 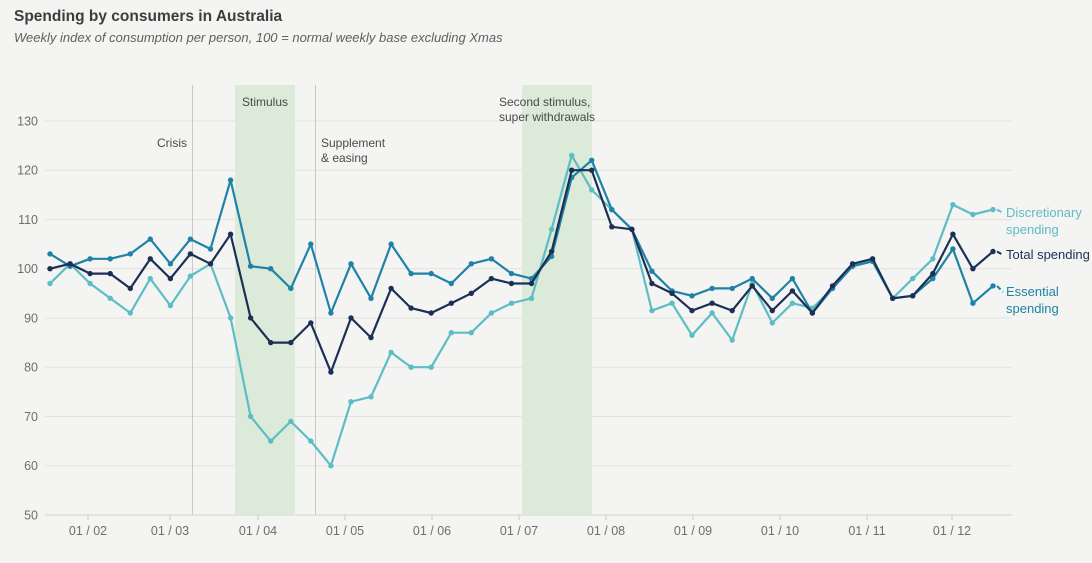 I want to click on y-axis-tick-label: 60, so click(x=31, y=466).